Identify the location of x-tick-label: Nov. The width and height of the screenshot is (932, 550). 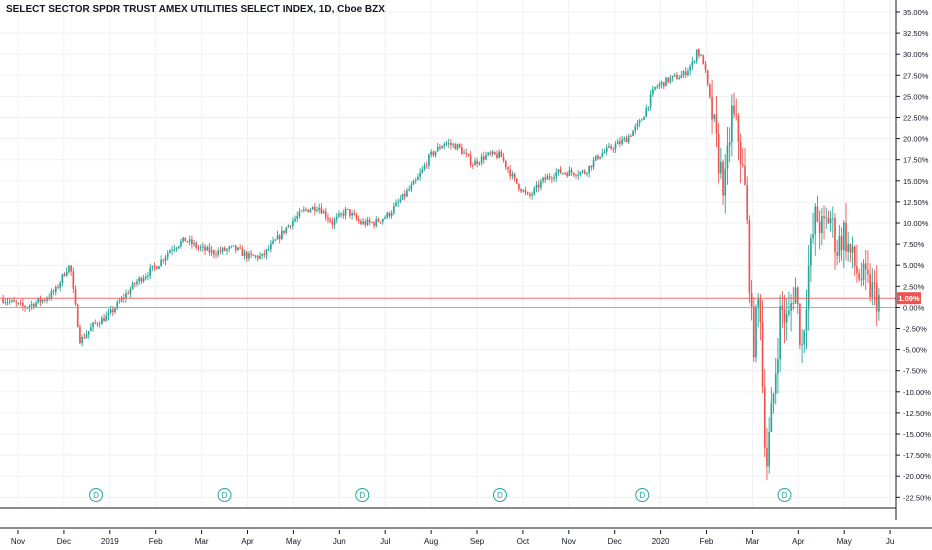
(18, 541).